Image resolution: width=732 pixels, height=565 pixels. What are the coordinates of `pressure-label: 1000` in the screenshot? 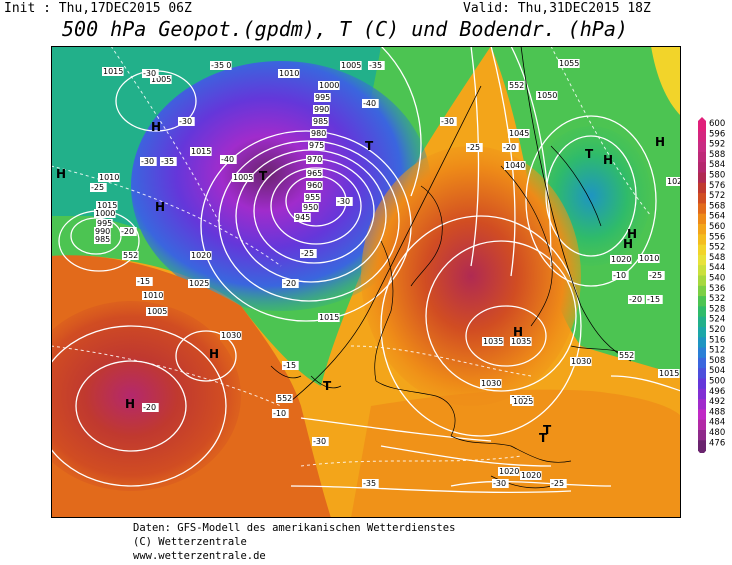 It's located at (105, 213).